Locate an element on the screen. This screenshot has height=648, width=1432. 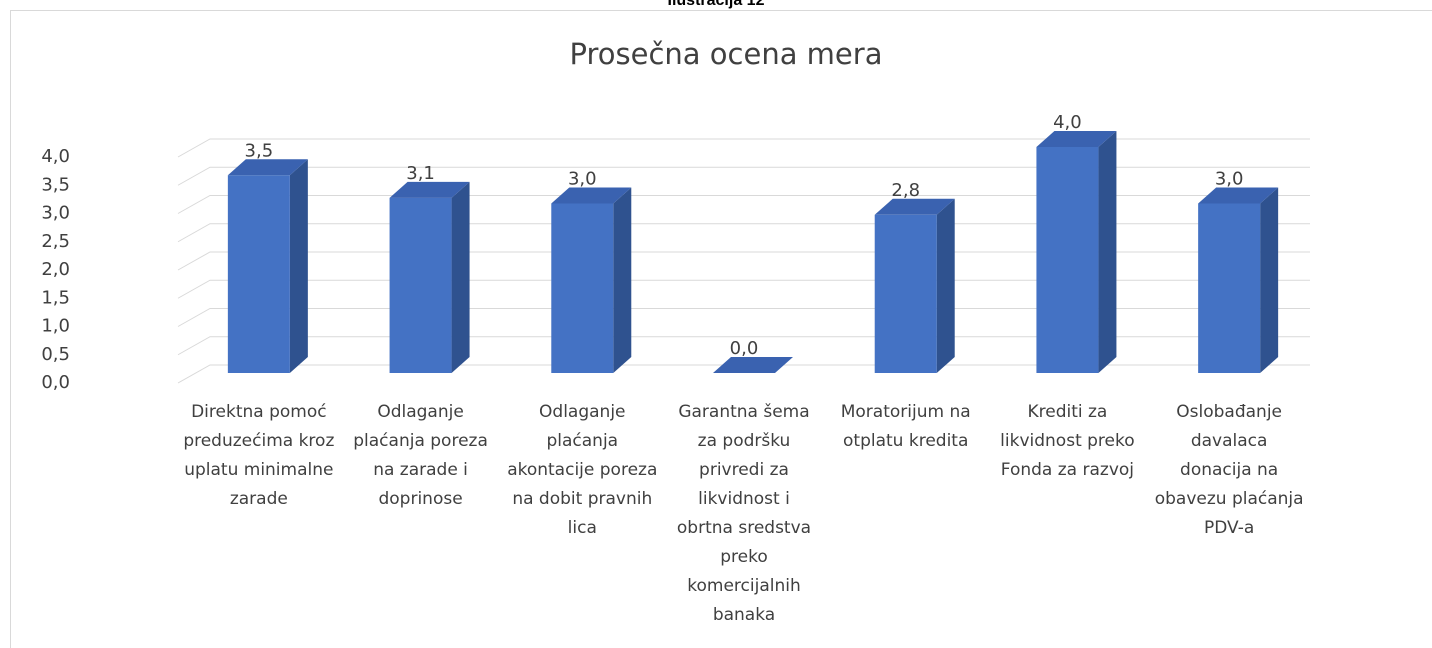
y-tick-label: 2,0 is located at coordinates (55, 269).